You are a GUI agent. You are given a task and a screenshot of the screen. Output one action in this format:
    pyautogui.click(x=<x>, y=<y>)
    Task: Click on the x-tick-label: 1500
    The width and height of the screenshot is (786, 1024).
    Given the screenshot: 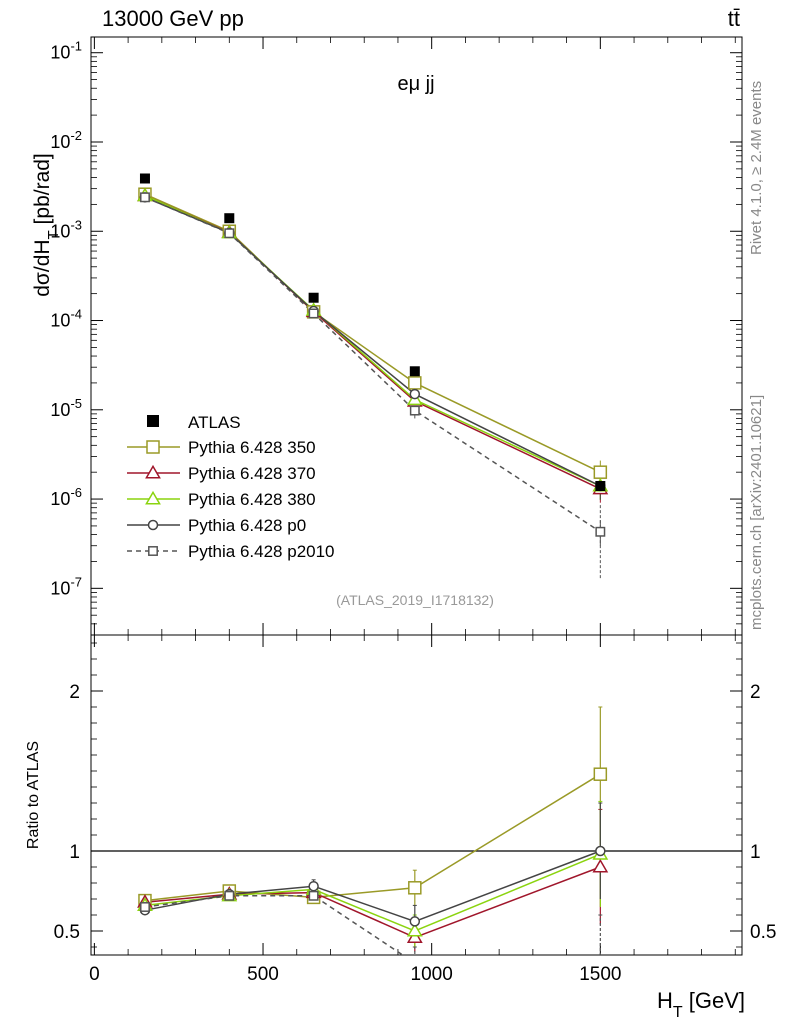 What is the action you would take?
    pyautogui.click(x=600, y=974)
    